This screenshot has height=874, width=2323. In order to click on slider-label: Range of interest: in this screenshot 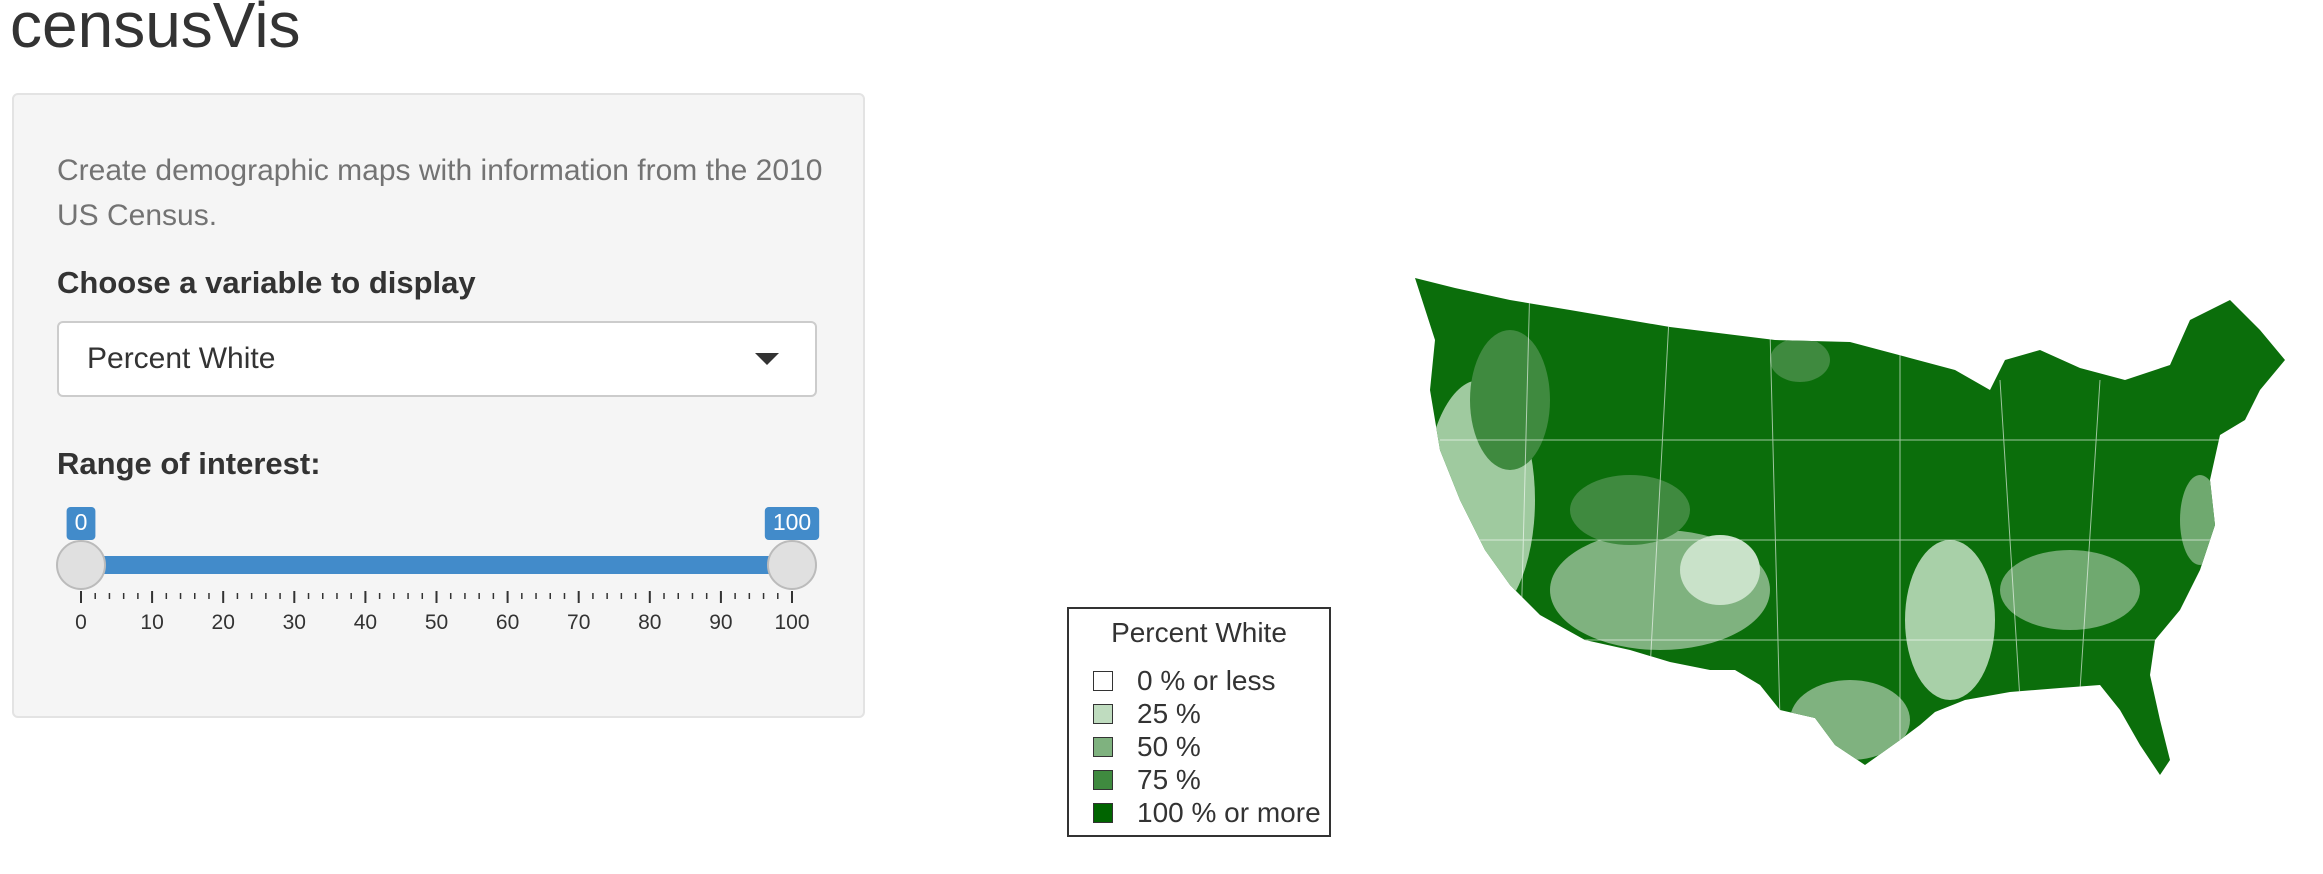, I will do `click(189, 463)`.